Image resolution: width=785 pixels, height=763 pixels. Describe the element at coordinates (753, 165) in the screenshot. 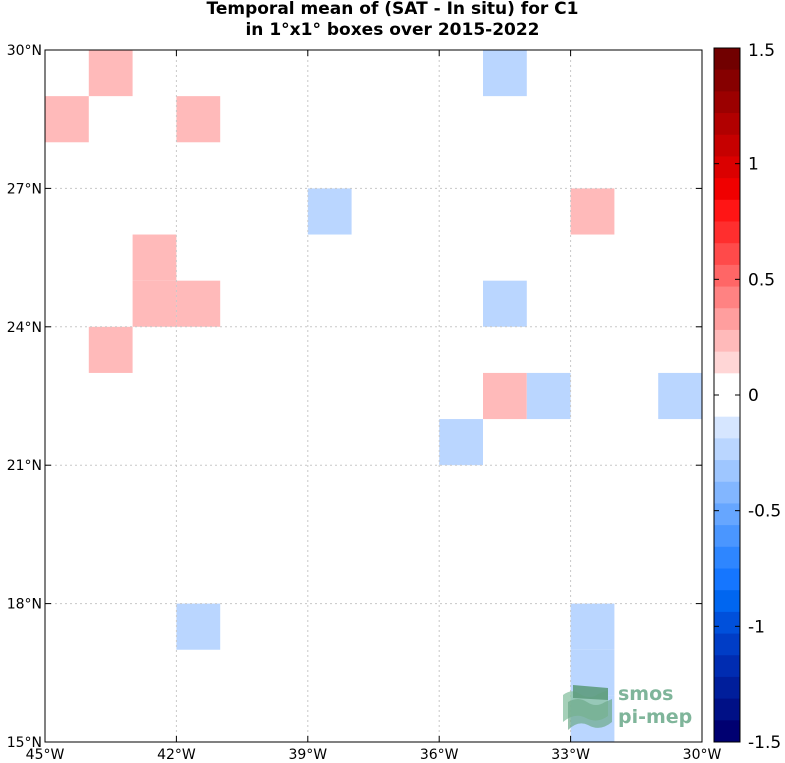

I see `colorbar-tick-label: 1` at that location.